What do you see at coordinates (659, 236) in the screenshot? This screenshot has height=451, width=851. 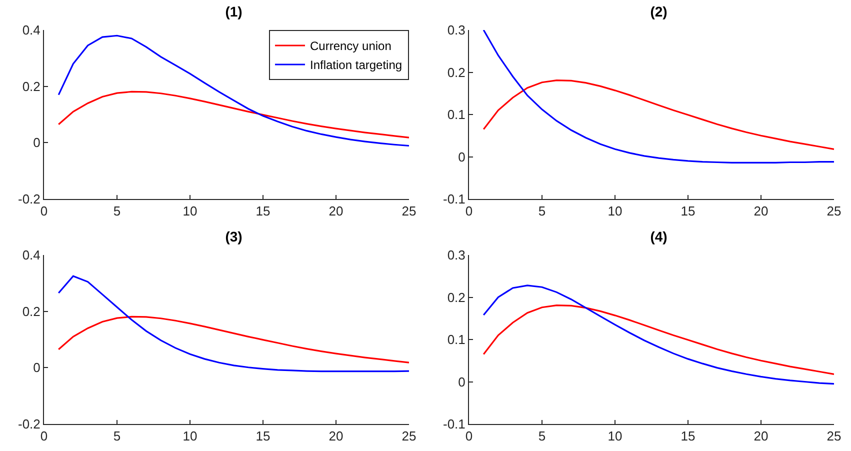 I see `chart-title: (4)` at bounding box center [659, 236].